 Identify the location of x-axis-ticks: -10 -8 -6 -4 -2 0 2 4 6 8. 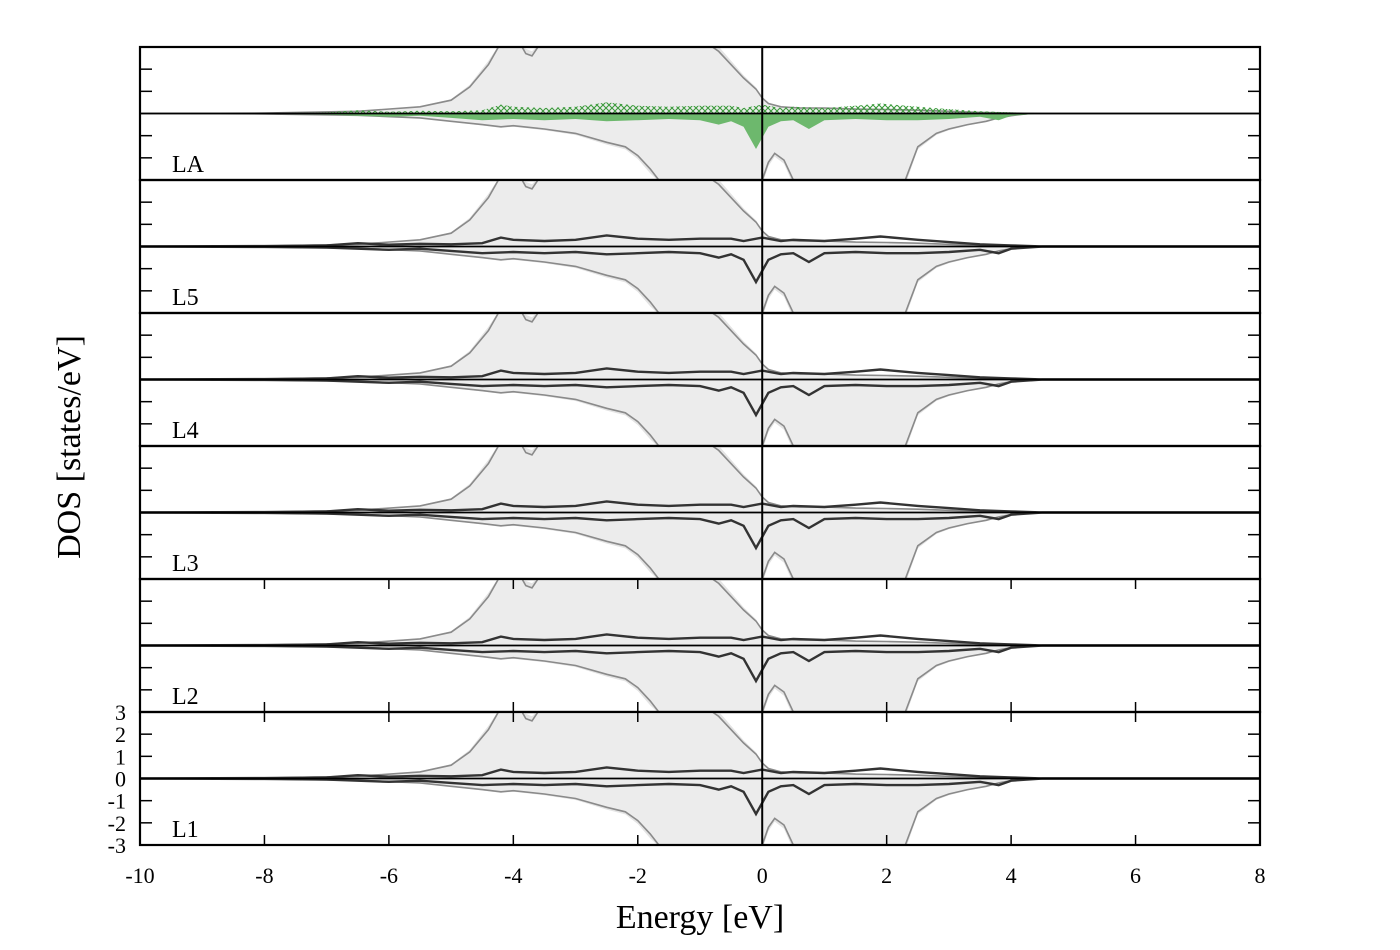
(695, 875).